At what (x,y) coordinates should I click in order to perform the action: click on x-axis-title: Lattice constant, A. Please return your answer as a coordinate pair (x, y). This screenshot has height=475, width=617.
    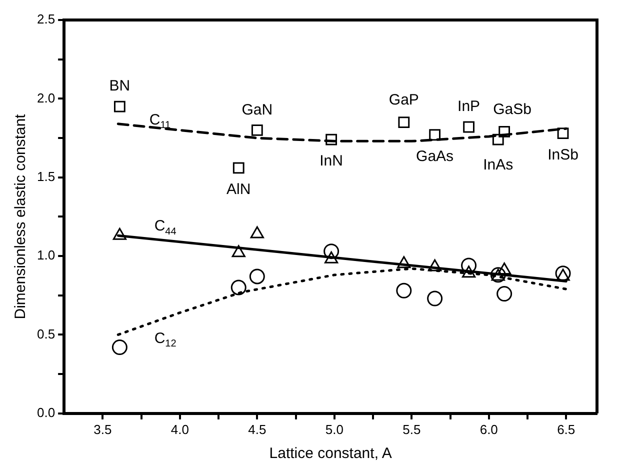
    Looking at the image, I should click on (330, 453).